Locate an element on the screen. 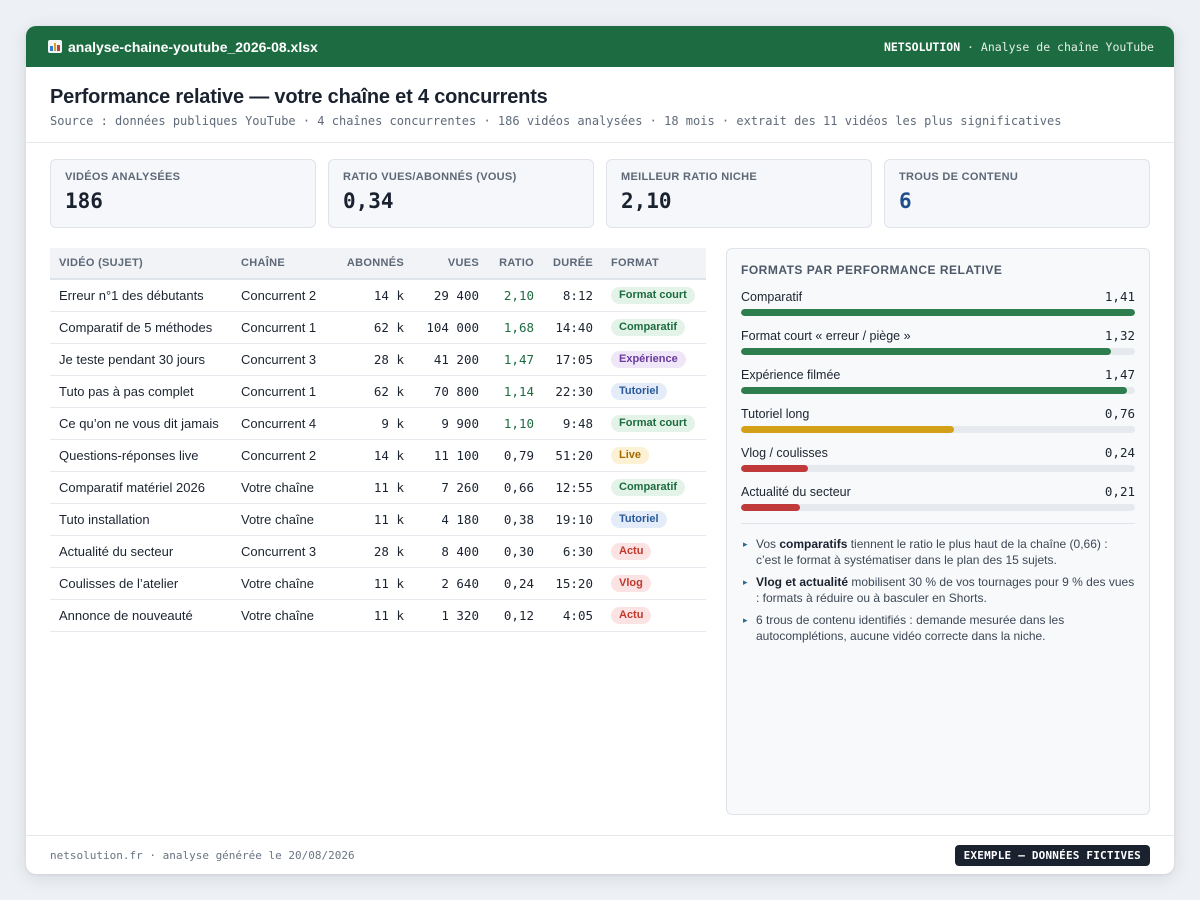 This screenshot has width=1200, height=900. brand-label: NETSOLUTION · Analyse de chaîne YouTube is located at coordinates (1019, 47).